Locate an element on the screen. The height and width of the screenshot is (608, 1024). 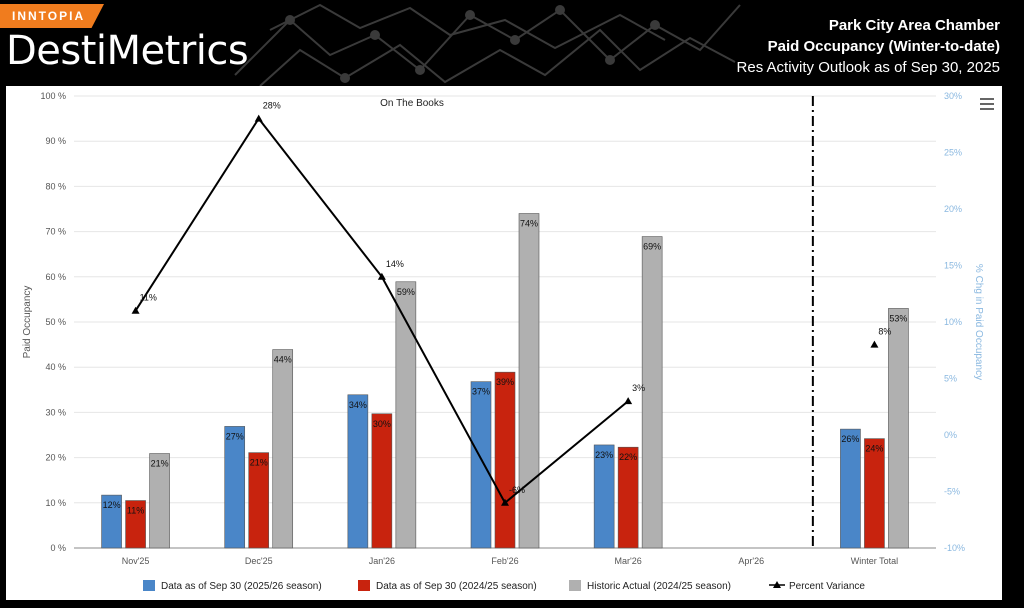
y2-tick-label: 0% is located at coordinates (950, 435).